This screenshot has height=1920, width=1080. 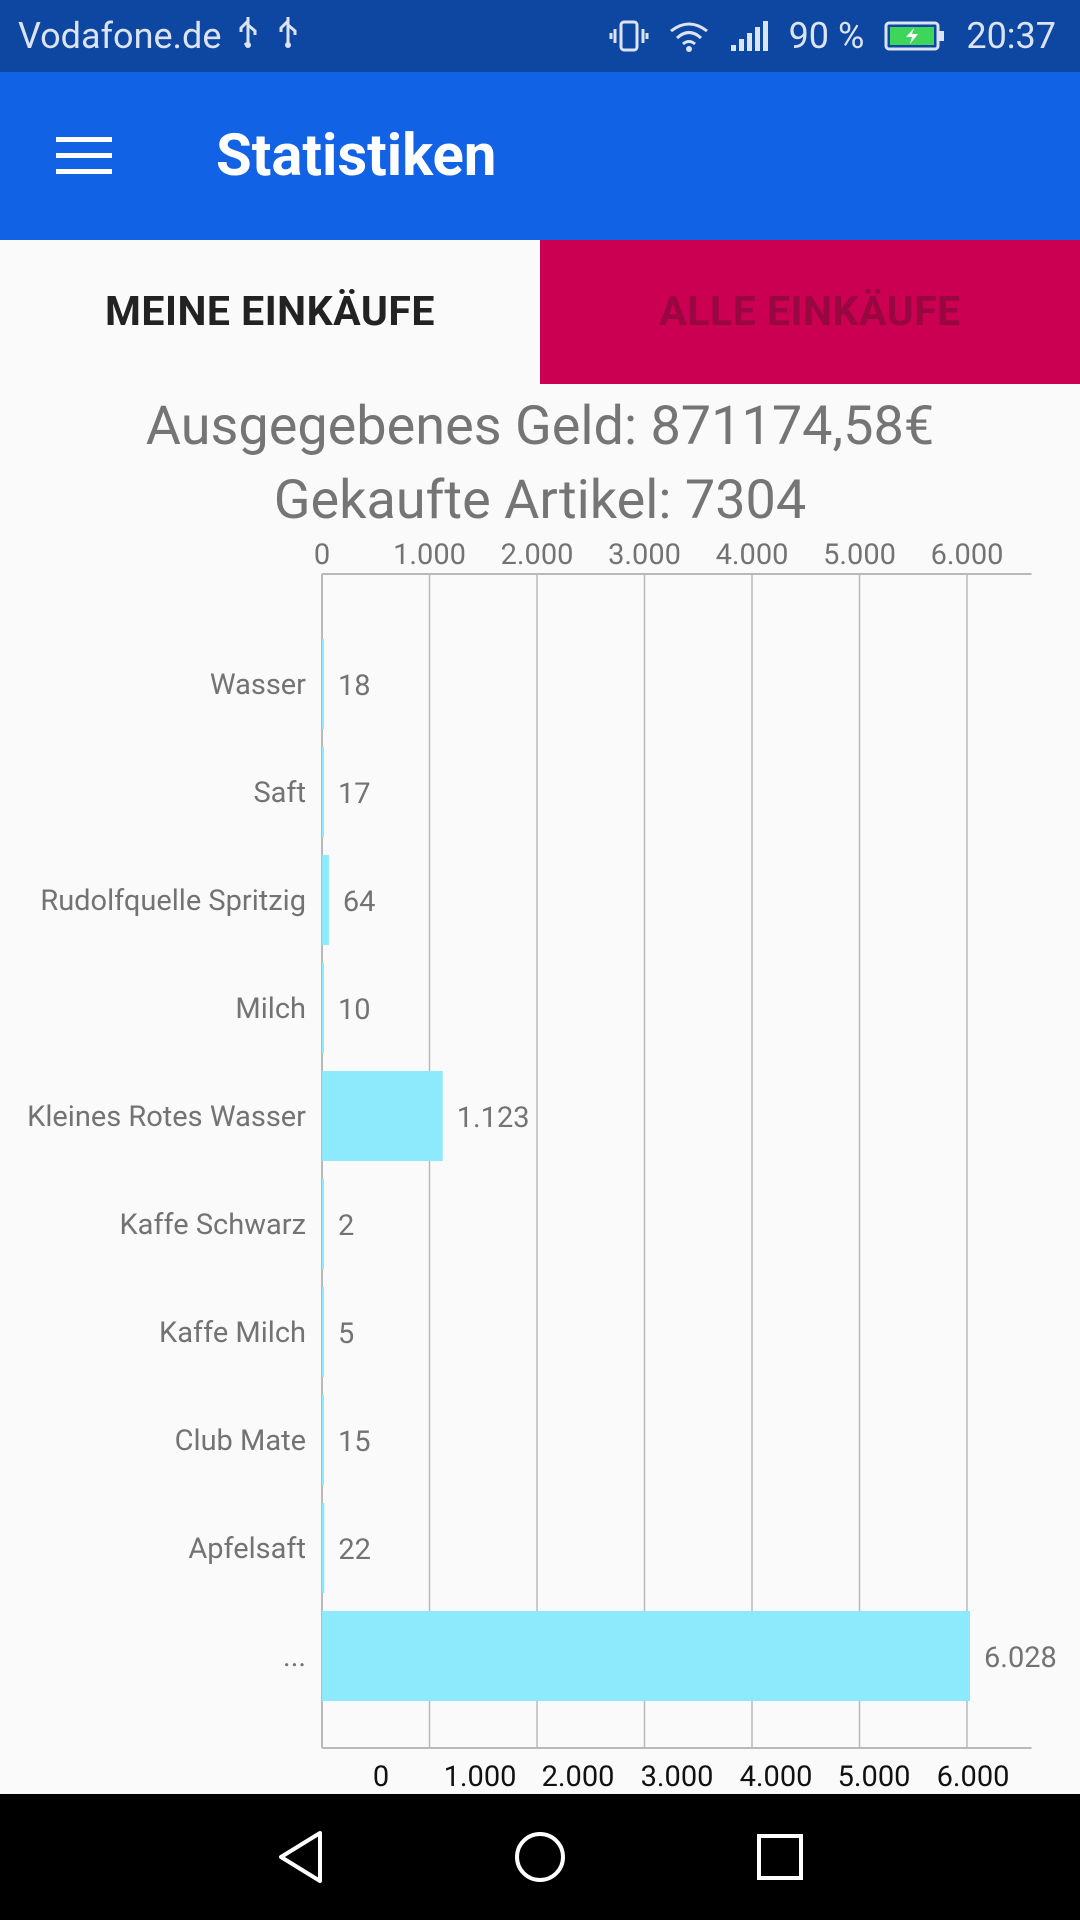 I want to click on tab-meine-einkaeufe: MEINE EINKÄUFE, so click(x=270, y=312).